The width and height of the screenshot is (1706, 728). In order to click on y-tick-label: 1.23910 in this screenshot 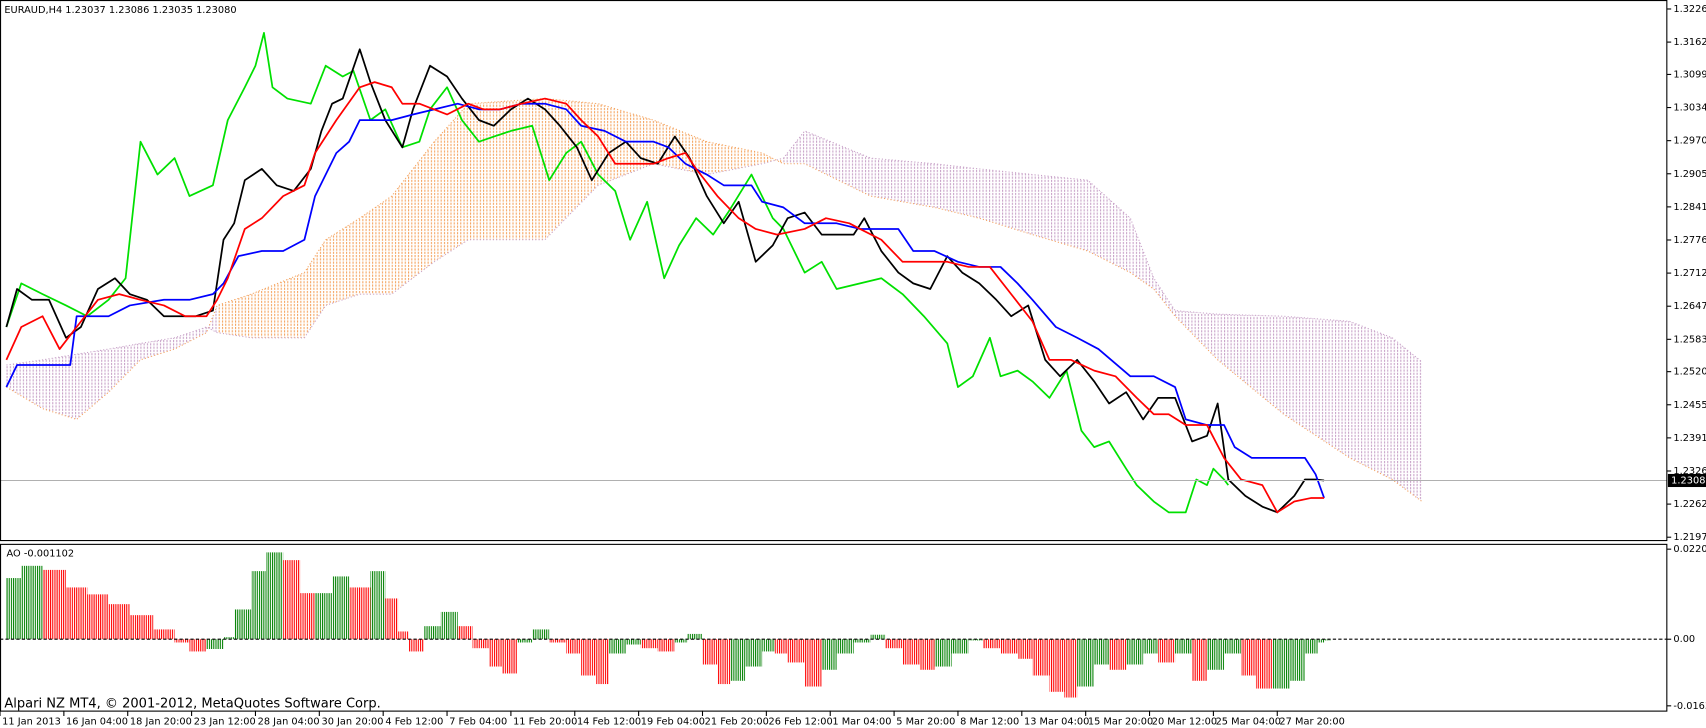, I will do `click(1689, 438)`.